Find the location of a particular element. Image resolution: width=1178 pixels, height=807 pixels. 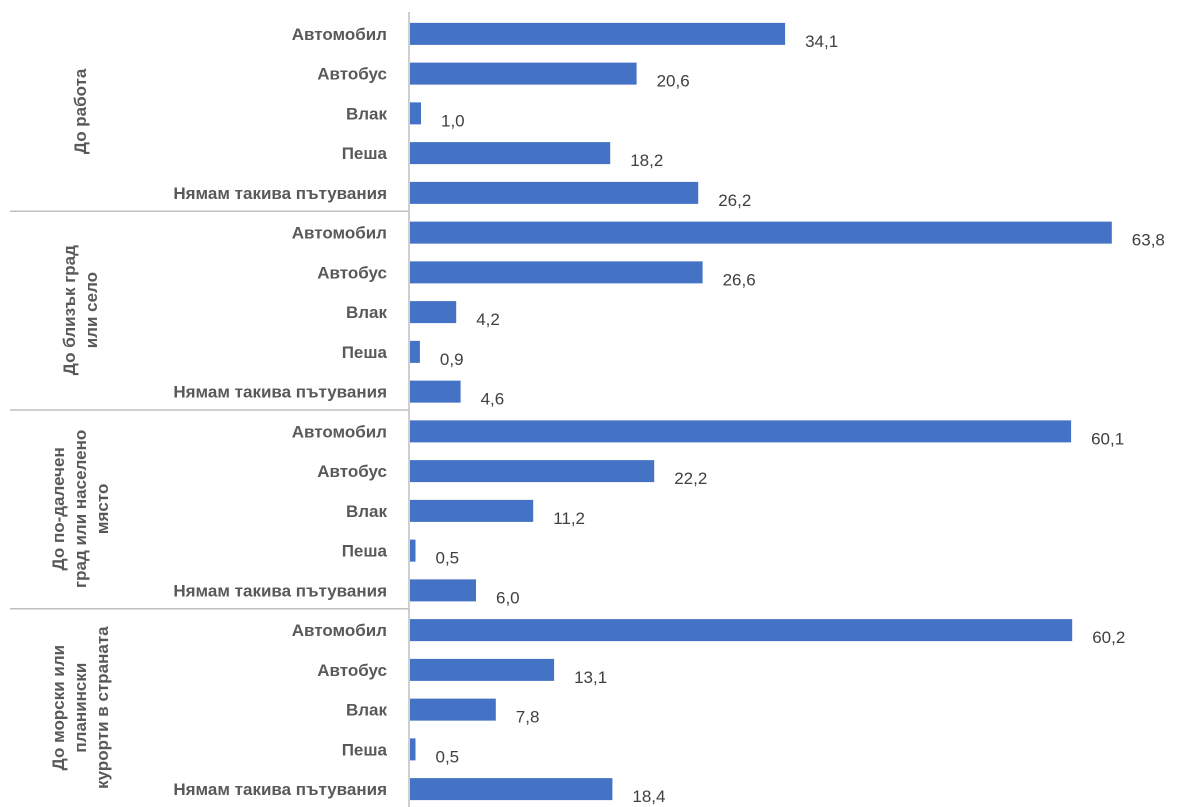

value-label: 11,2 is located at coordinates (569, 518).